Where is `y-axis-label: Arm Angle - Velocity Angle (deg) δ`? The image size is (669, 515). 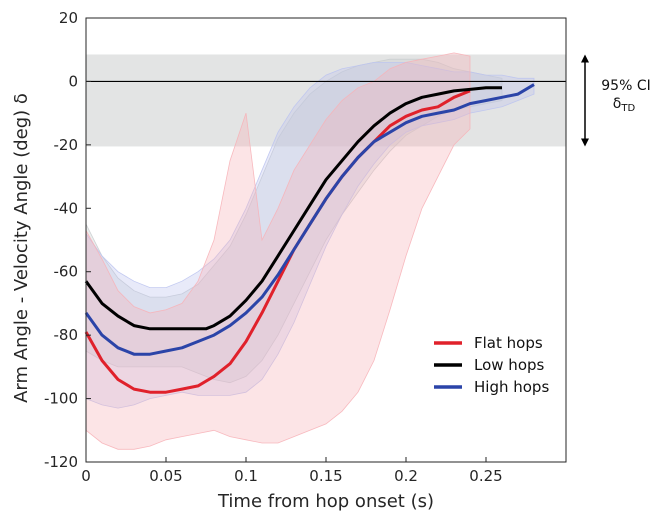 y-axis-label: Arm Angle - Velocity Angle (deg) δ is located at coordinates (21, 248).